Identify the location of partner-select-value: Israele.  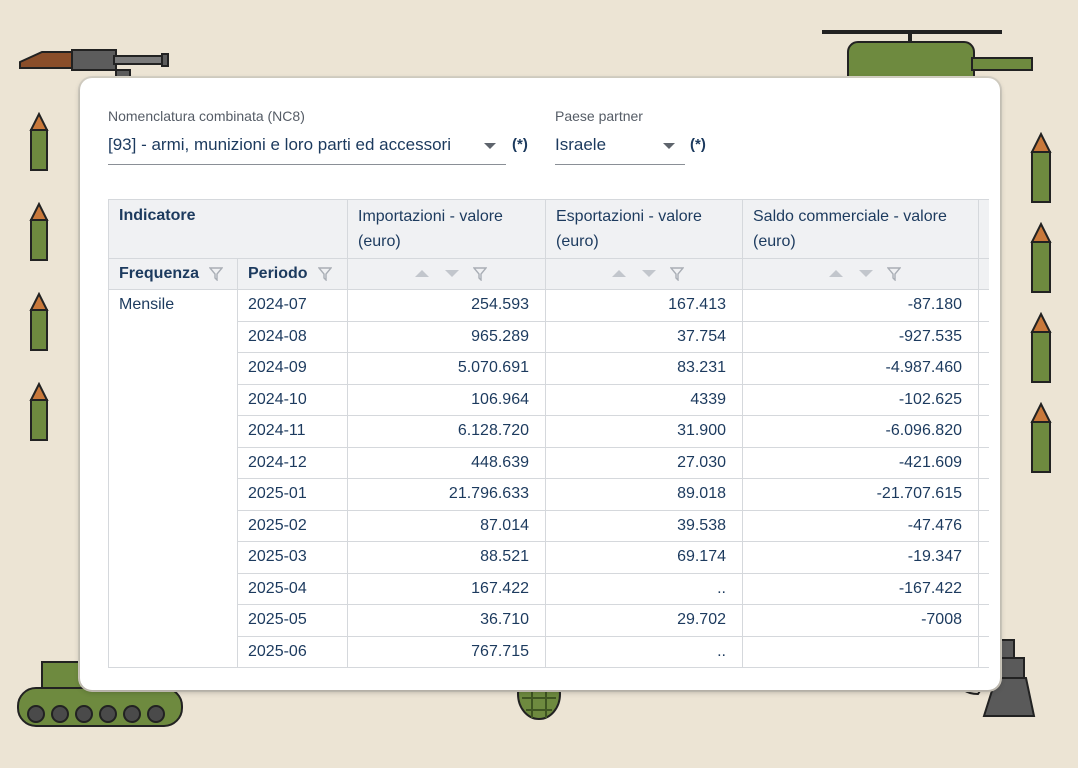
(581, 144).